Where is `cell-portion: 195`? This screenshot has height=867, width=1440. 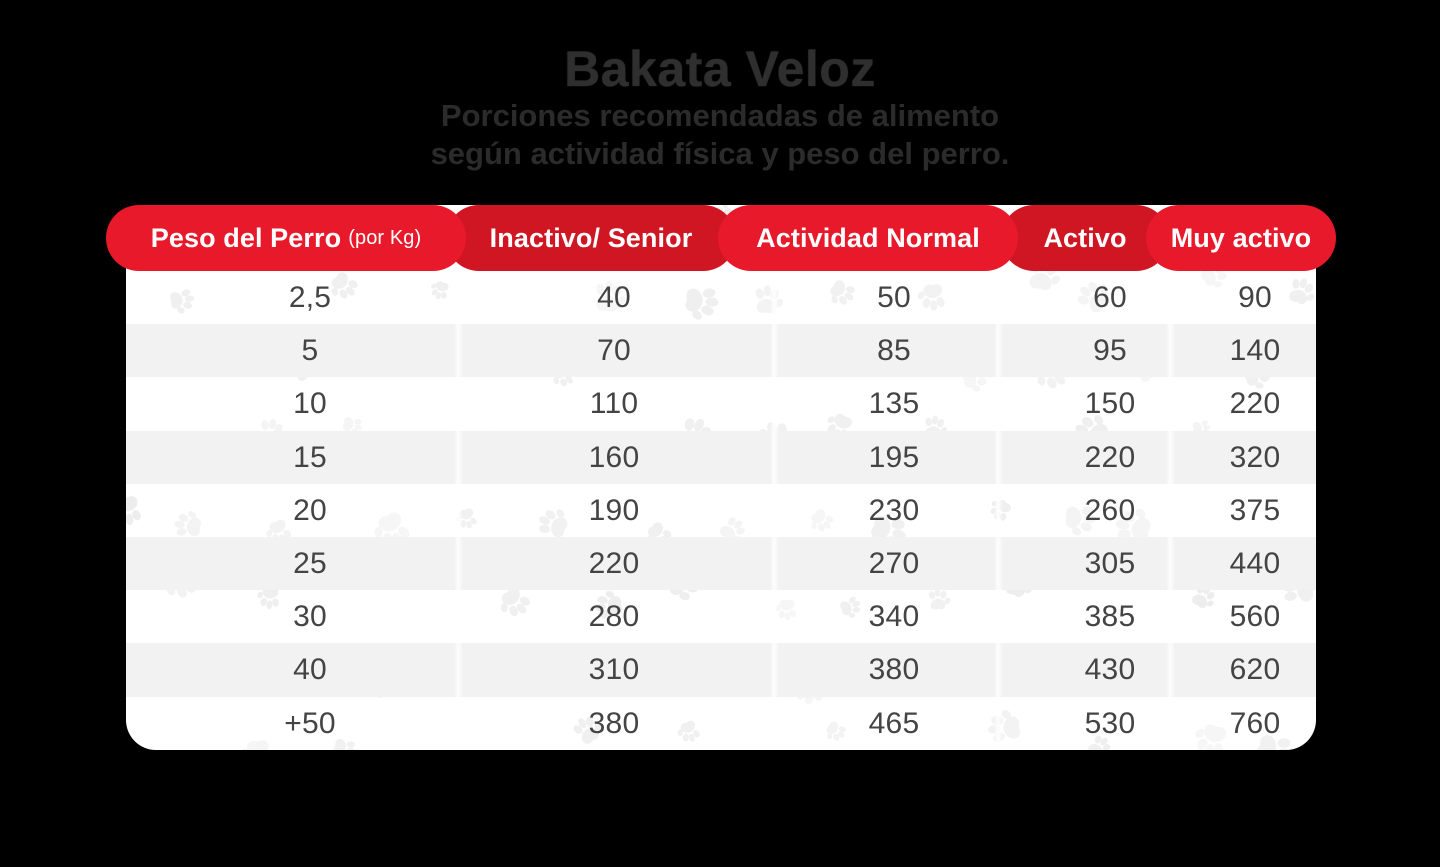 cell-portion: 195 is located at coordinates (894, 457).